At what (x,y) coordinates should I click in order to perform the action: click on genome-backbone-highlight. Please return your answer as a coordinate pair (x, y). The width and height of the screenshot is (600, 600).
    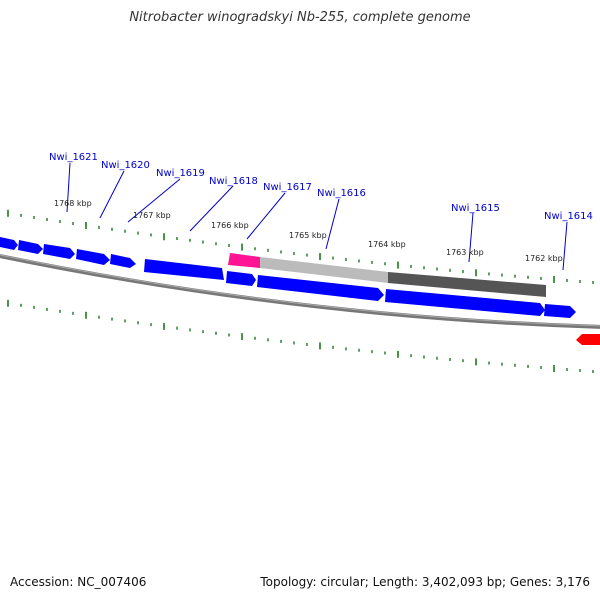
    Looking at the image, I should click on (300, 290).